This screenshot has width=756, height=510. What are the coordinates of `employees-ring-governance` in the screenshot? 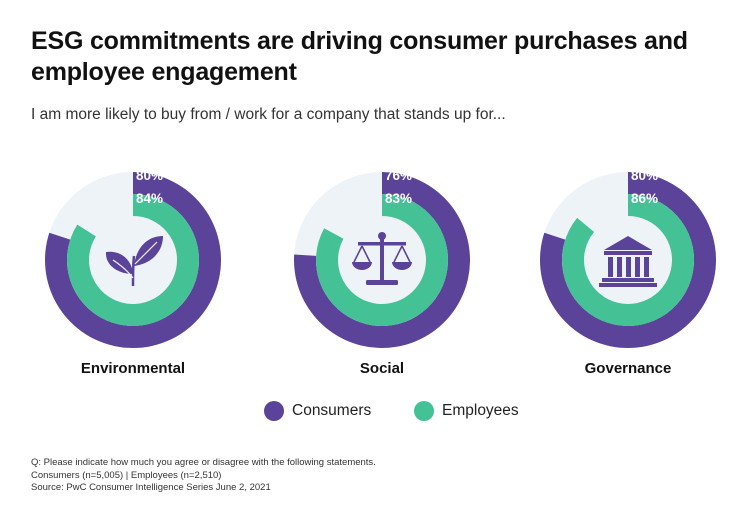 It's located at (628, 260).